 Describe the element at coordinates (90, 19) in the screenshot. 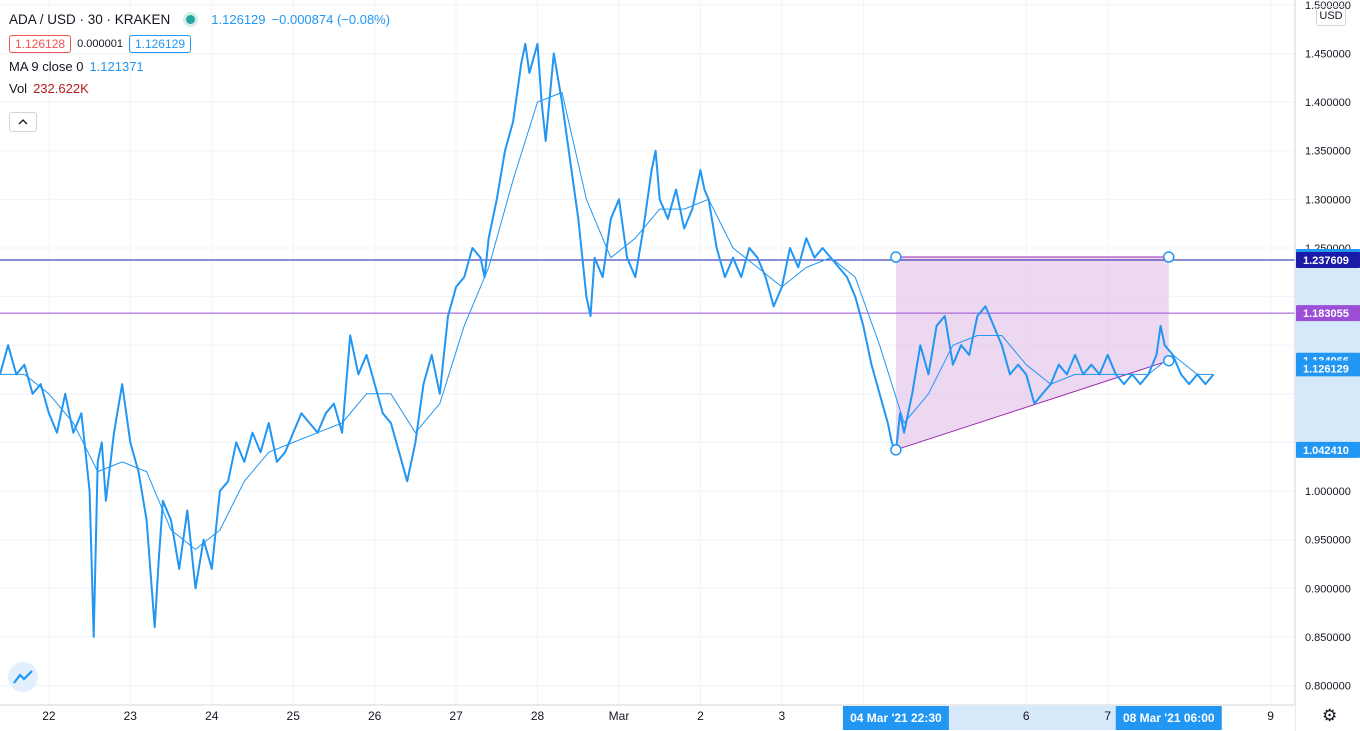

I see `symbol-title: ADA / USD · 30 · KRAKEN` at that location.